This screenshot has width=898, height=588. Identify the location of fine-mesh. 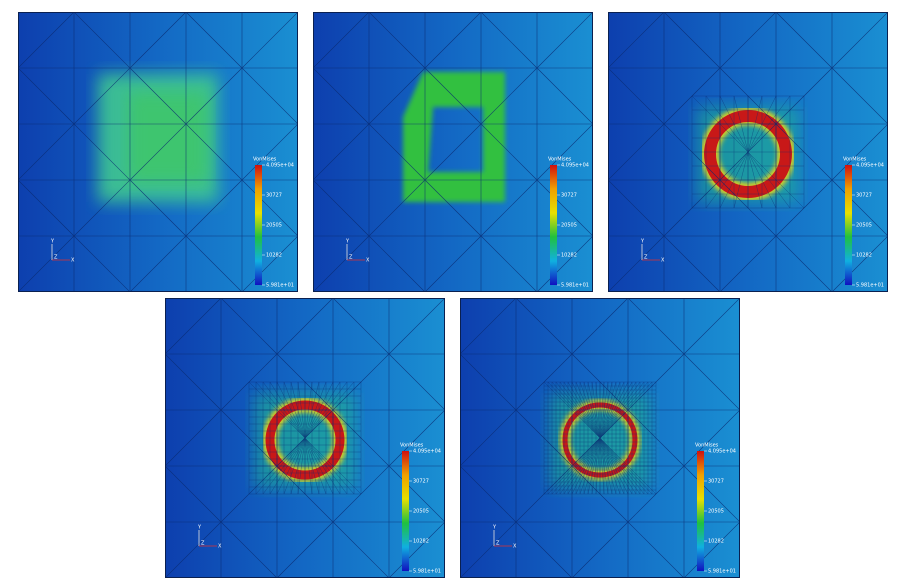
(305, 438).